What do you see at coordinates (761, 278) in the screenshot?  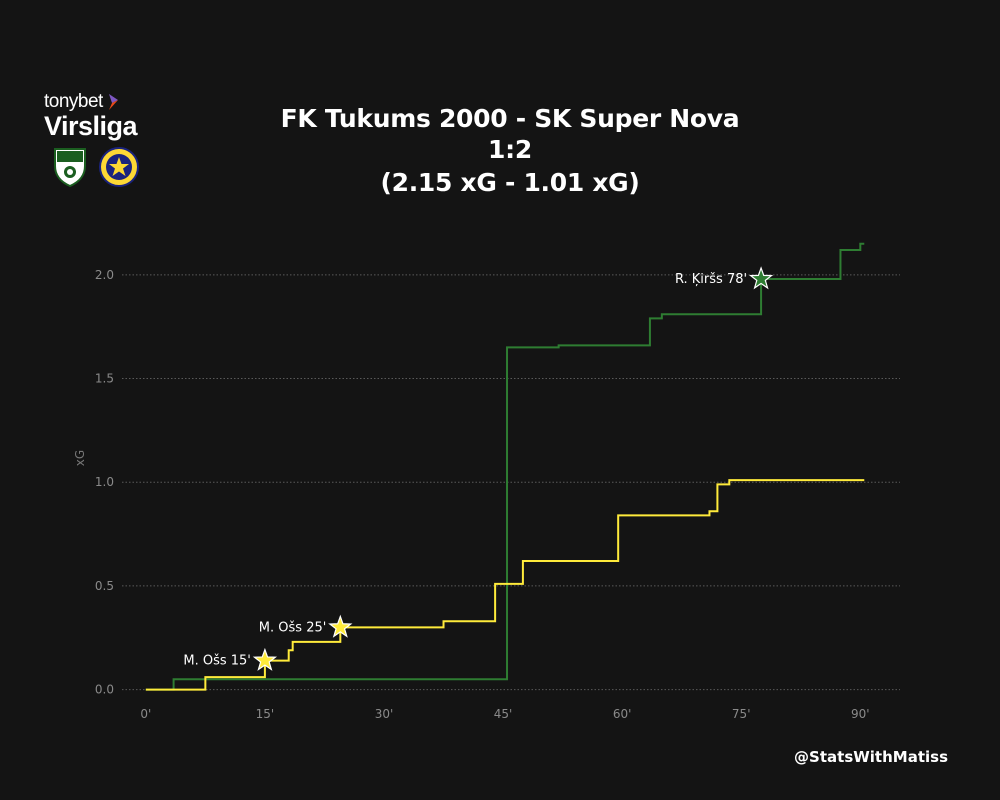 I see `home-goal-star-icon` at bounding box center [761, 278].